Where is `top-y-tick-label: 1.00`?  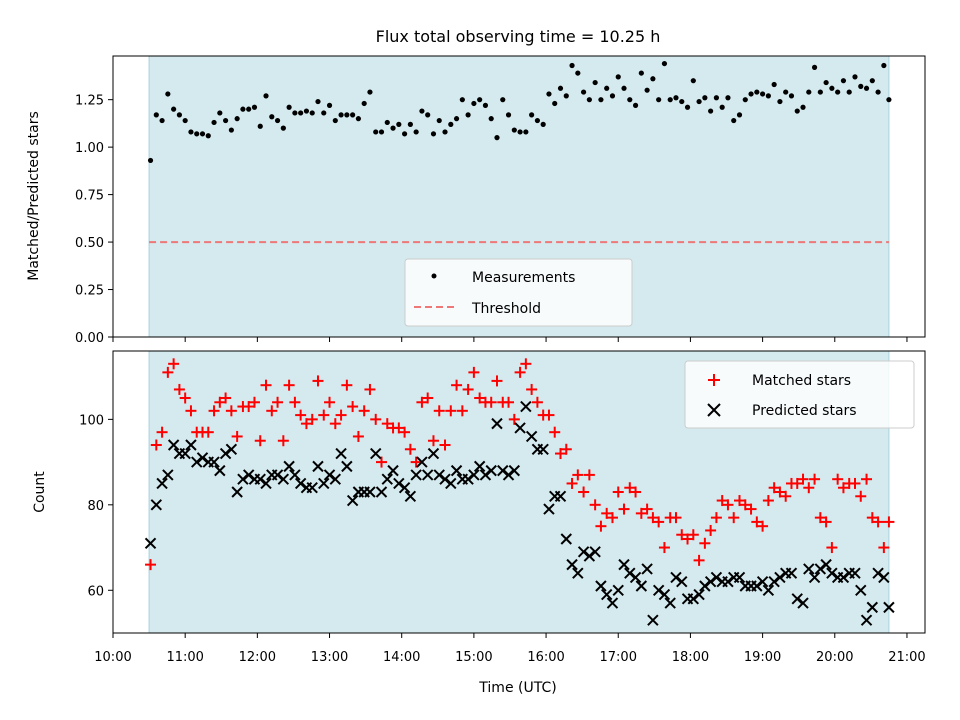
top-y-tick-label: 1.00 is located at coordinates (89, 148).